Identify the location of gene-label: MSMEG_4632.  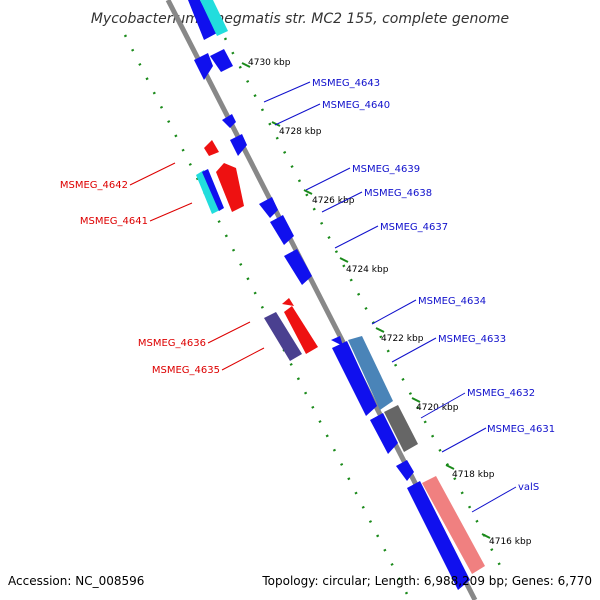
(501, 393).